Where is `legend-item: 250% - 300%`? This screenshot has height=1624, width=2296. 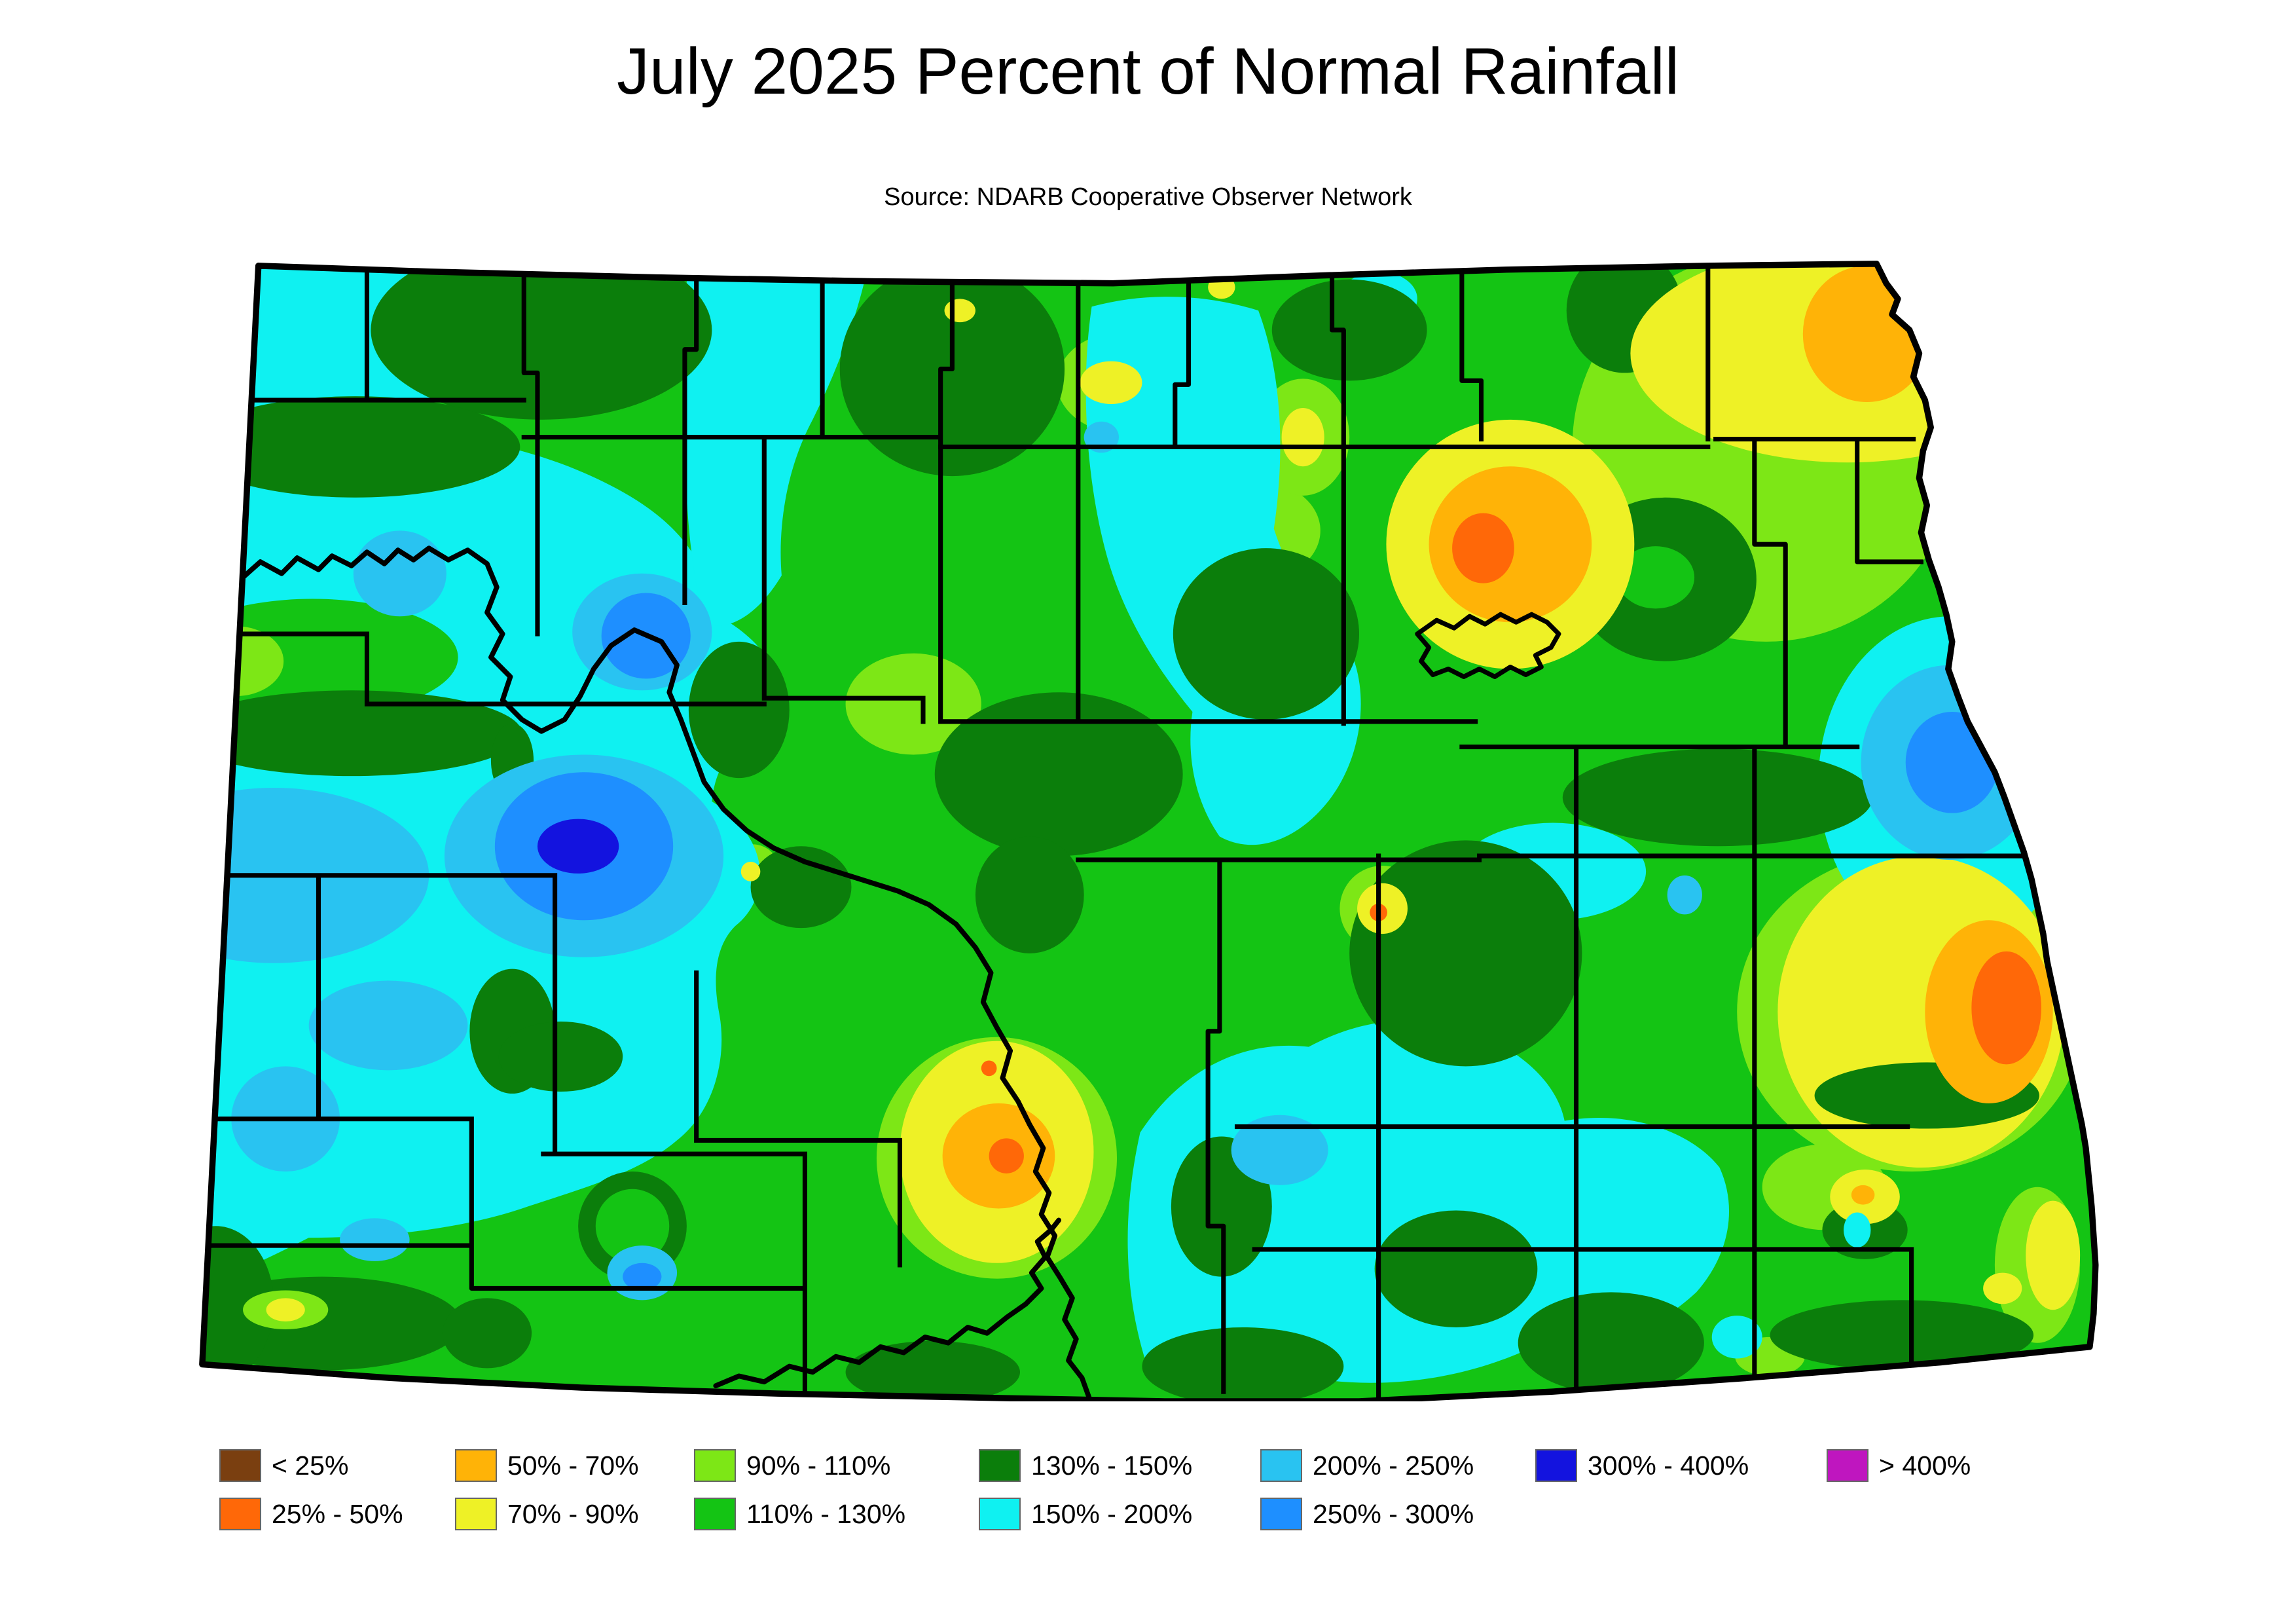
legend-item: 250% - 300% is located at coordinates (1397, 1514).